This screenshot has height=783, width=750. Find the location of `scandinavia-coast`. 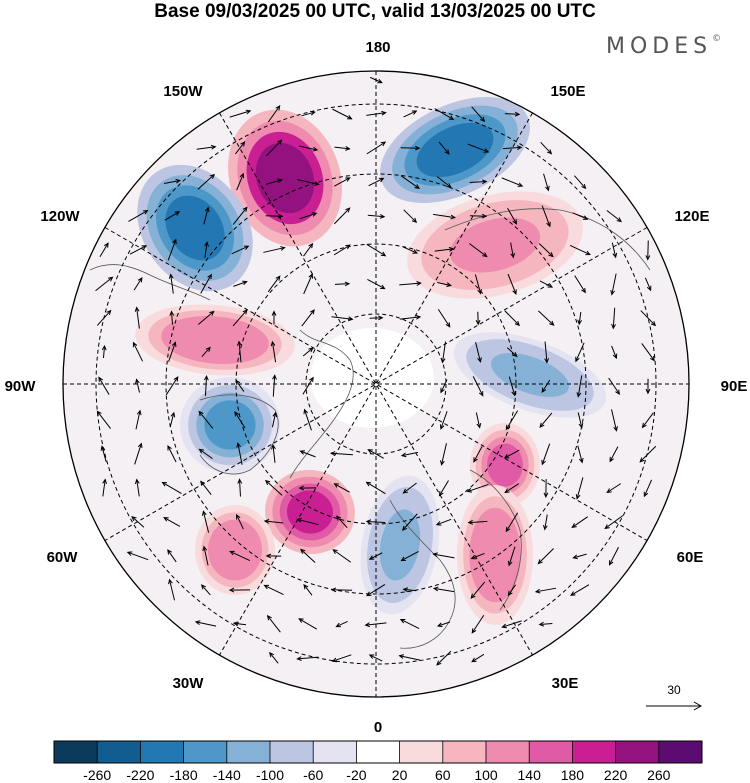

scandinavia-coast is located at coordinates (422, 574).